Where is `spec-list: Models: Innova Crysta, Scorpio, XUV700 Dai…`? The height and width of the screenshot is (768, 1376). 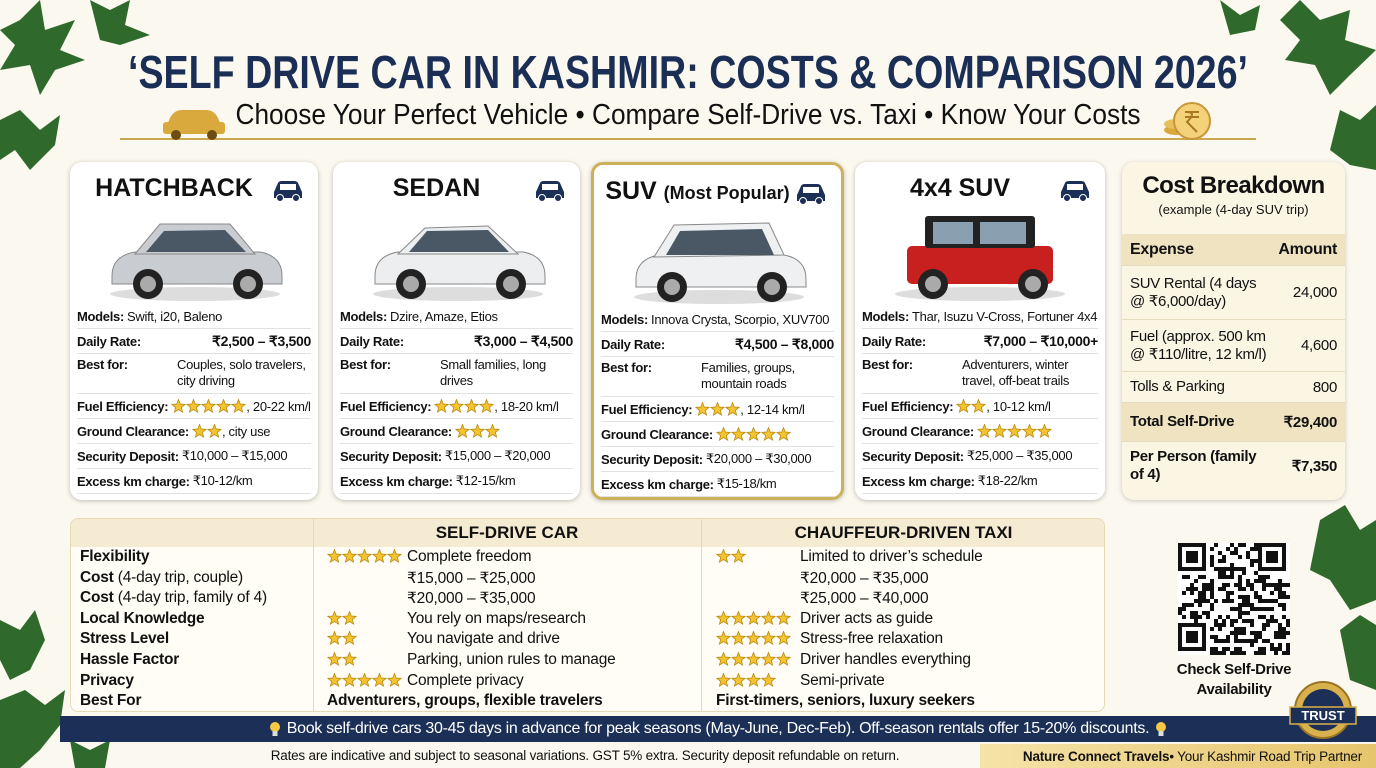 spec-list: Models: Innova Crysta, Scorpio, XUV700 Dai… is located at coordinates (717, 402).